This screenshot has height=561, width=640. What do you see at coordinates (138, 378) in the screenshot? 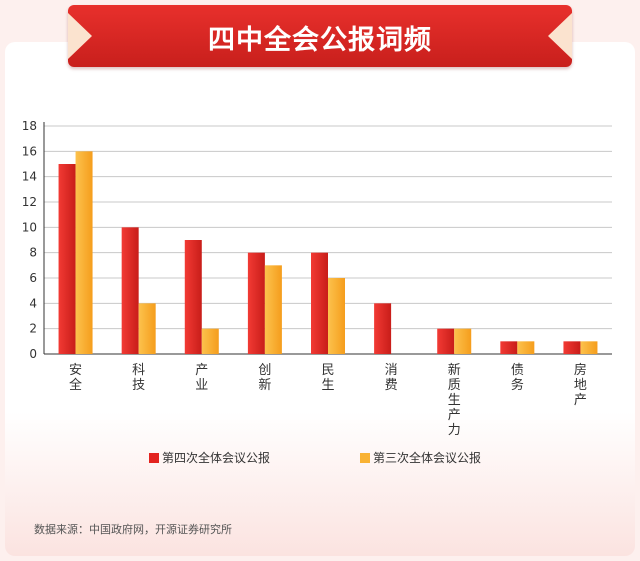
I see `x-tick-label: 科技` at bounding box center [138, 378].